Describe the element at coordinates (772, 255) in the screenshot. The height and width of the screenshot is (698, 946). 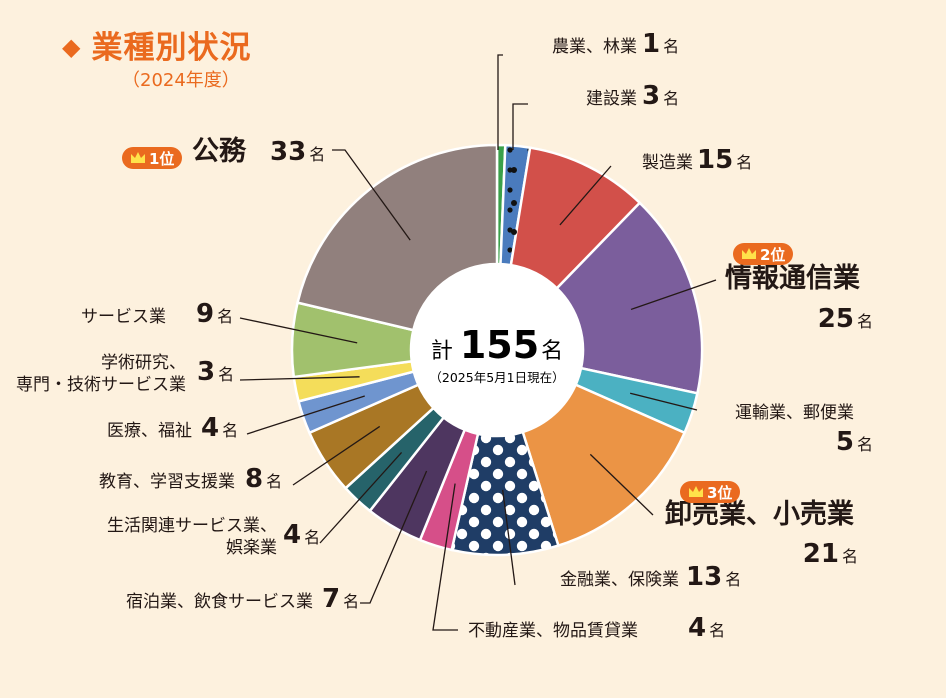
I see `rank-badge-label: 2位` at that location.